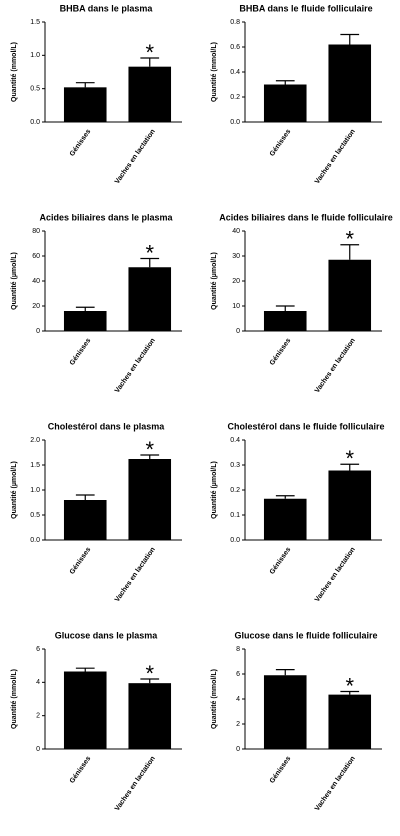 The width and height of the screenshot is (400, 836). What do you see at coordinates (36, 256) in the screenshot?
I see `y-tick-label: 60` at bounding box center [36, 256].